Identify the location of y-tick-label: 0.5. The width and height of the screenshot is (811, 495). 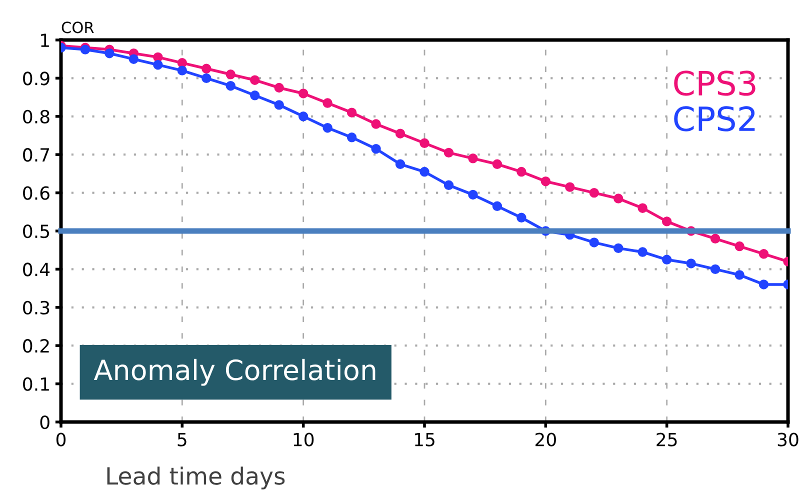
(36, 231).